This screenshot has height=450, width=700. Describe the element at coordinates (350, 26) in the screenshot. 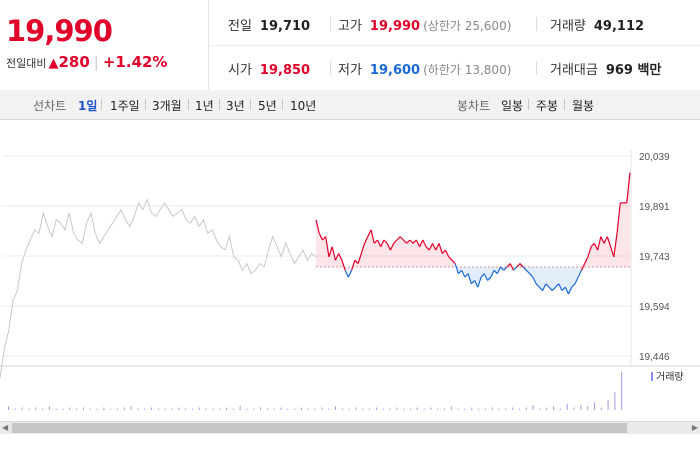

I see `stat-label: 고가` at that location.